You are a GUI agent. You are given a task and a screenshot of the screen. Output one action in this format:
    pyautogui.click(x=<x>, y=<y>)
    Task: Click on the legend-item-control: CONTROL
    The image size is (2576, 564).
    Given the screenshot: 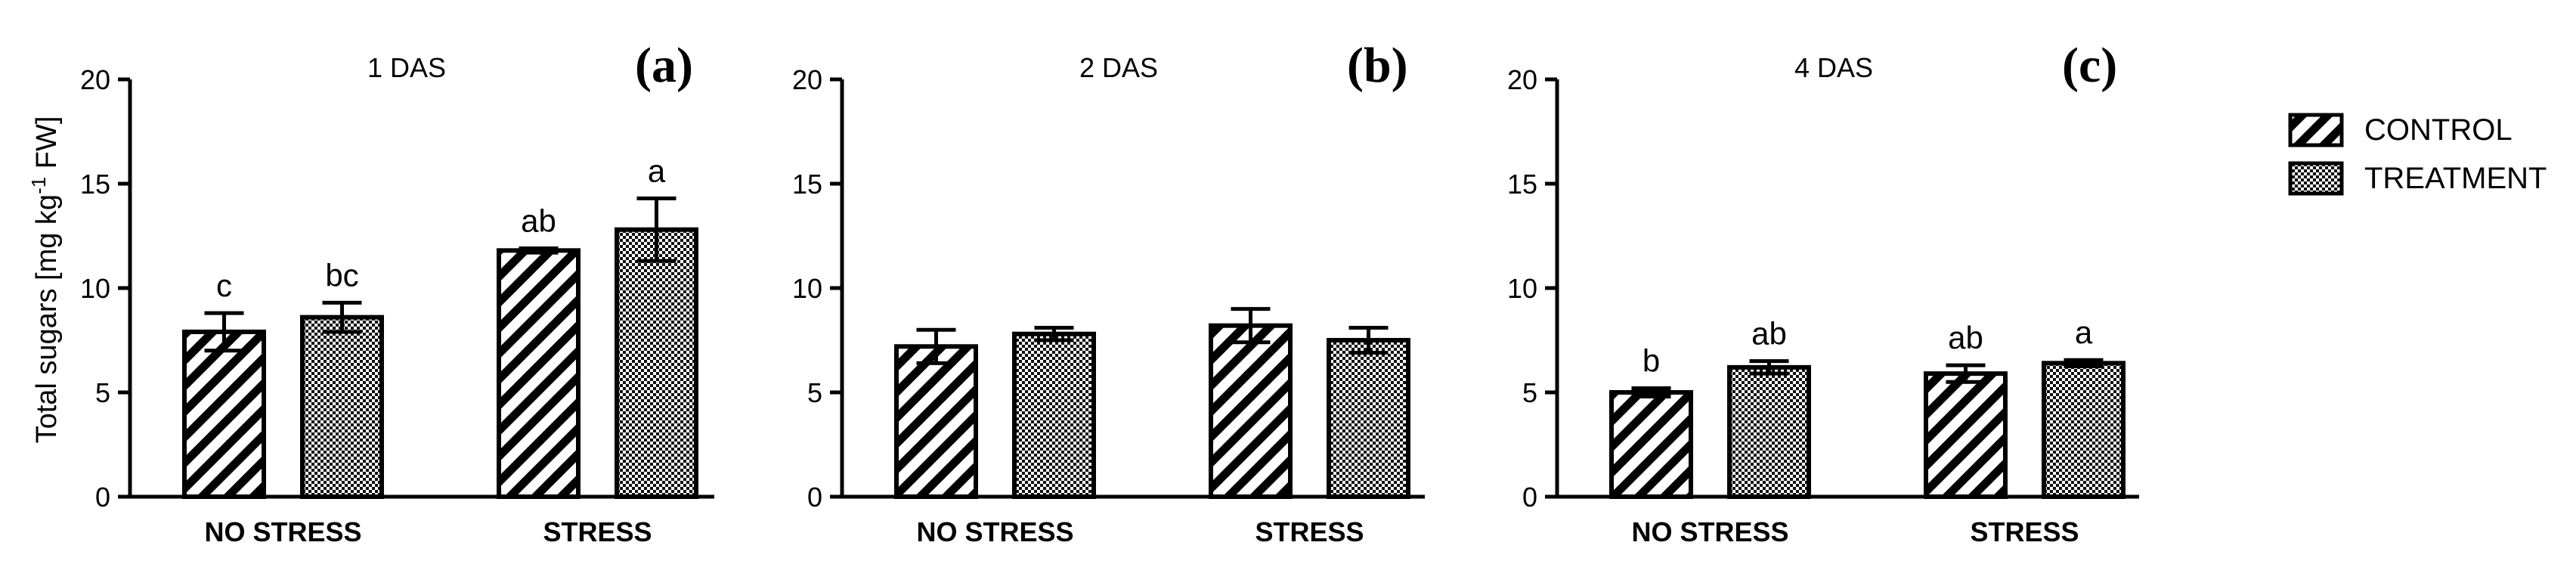 What is the action you would take?
    pyautogui.click(x=2400, y=130)
    